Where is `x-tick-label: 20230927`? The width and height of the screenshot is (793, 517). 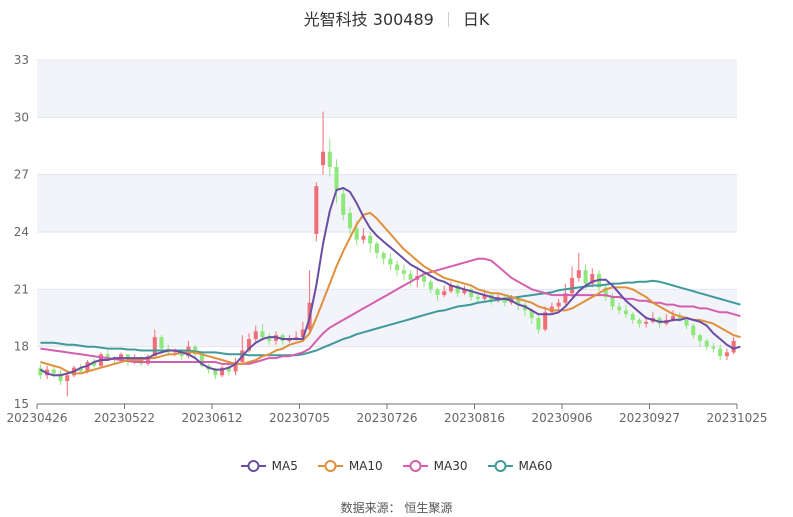 x-tick-label: 20230927 is located at coordinates (649, 418).